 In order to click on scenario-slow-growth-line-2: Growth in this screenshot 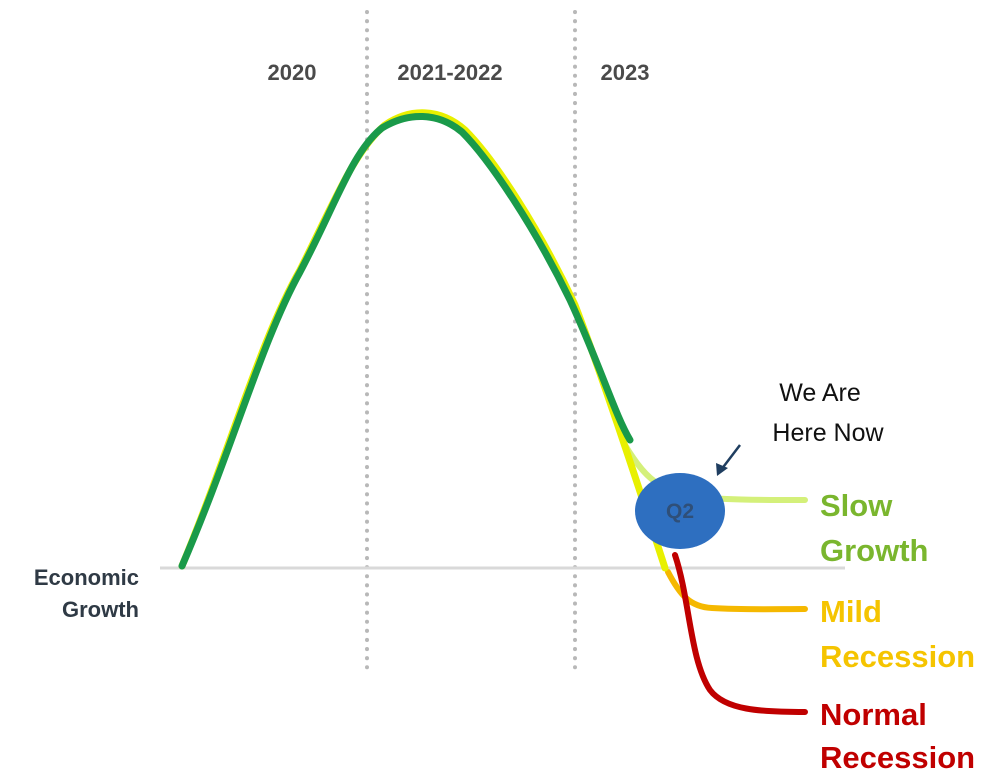, I will do `click(874, 550)`.